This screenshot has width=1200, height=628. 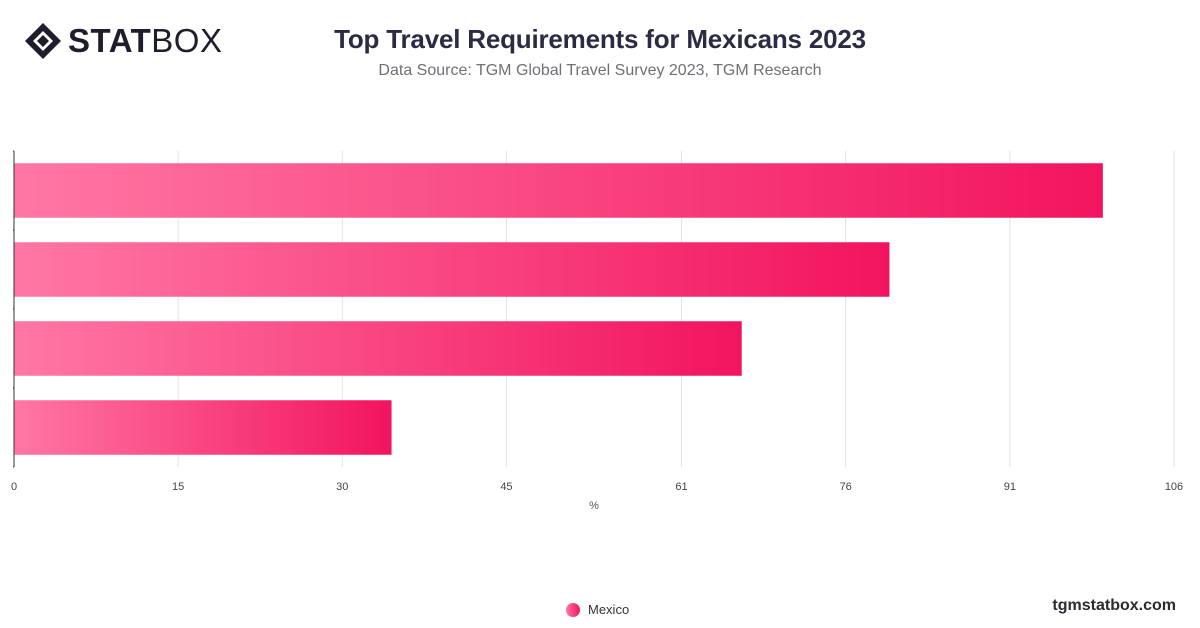 I want to click on x-axis-label: %, so click(x=594, y=506).